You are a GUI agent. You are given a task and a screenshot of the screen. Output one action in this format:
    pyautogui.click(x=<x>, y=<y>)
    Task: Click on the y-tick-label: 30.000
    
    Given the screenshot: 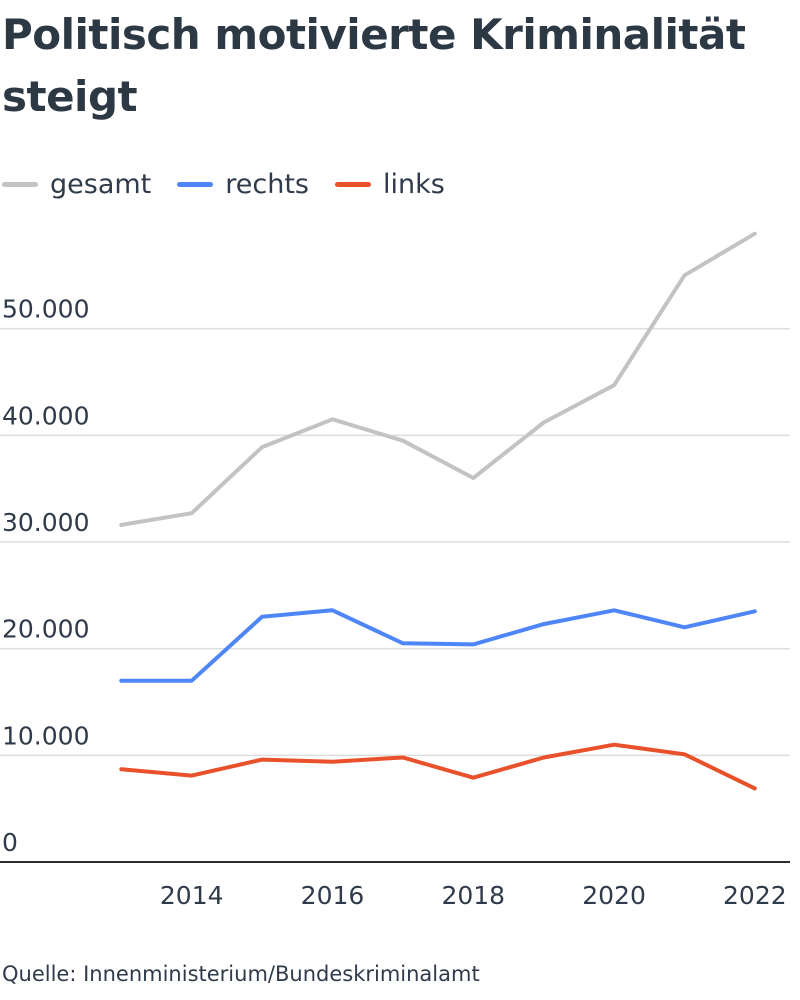 What is the action you would take?
    pyautogui.click(x=45, y=522)
    